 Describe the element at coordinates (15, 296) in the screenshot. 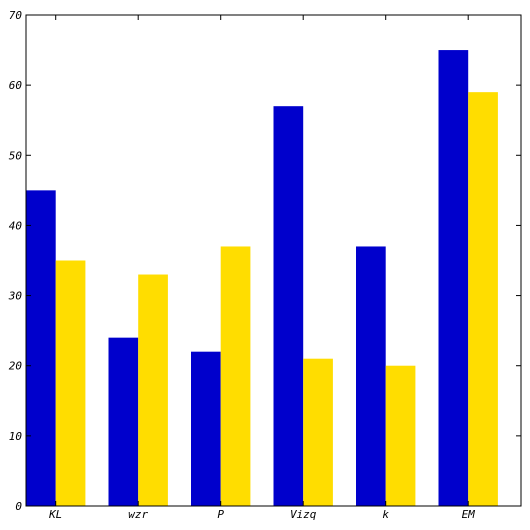

I see `y-tick-label: 30` at that location.